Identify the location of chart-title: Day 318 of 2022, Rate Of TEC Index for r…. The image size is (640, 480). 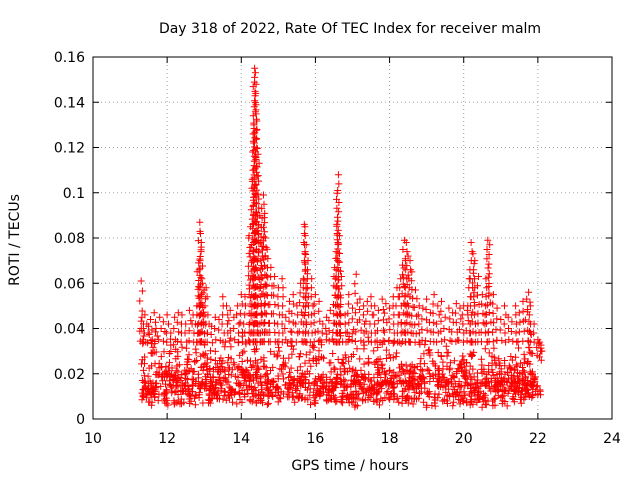
(350, 29).